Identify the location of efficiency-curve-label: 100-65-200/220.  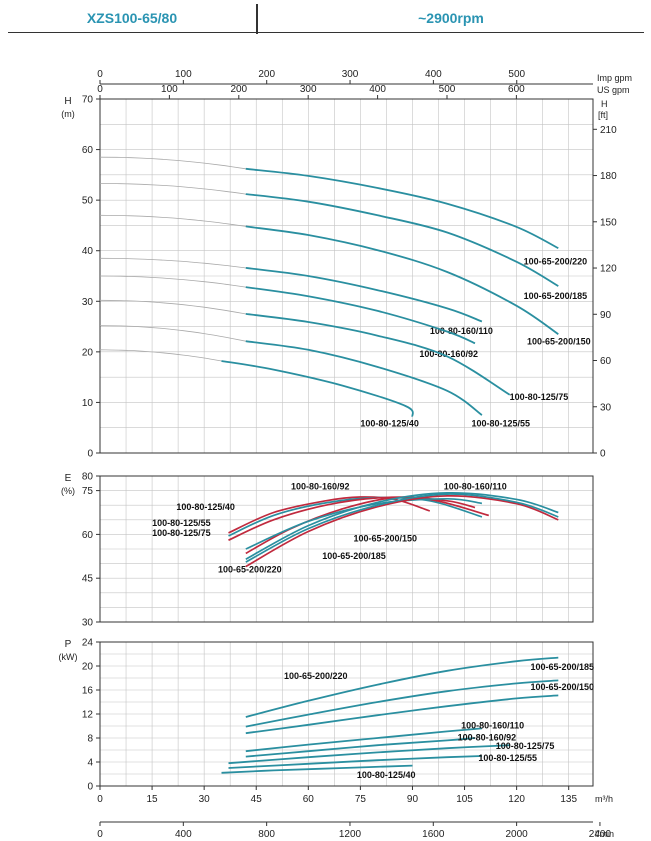
(250, 569).